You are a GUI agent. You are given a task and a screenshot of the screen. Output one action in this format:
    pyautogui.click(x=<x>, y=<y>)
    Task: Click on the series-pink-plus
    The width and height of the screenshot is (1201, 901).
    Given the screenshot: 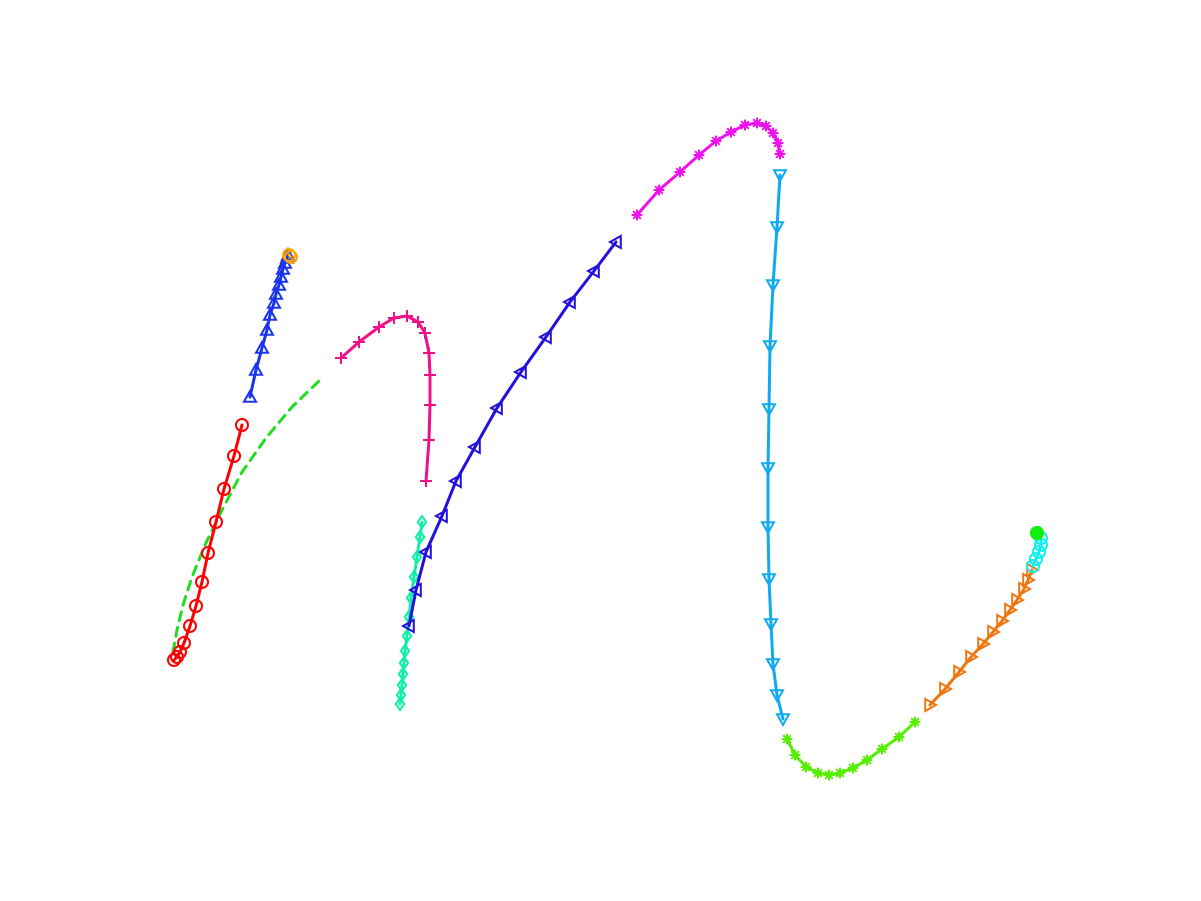 What is the action you would take?
    pyautogui.click(x=385, y=398)
    